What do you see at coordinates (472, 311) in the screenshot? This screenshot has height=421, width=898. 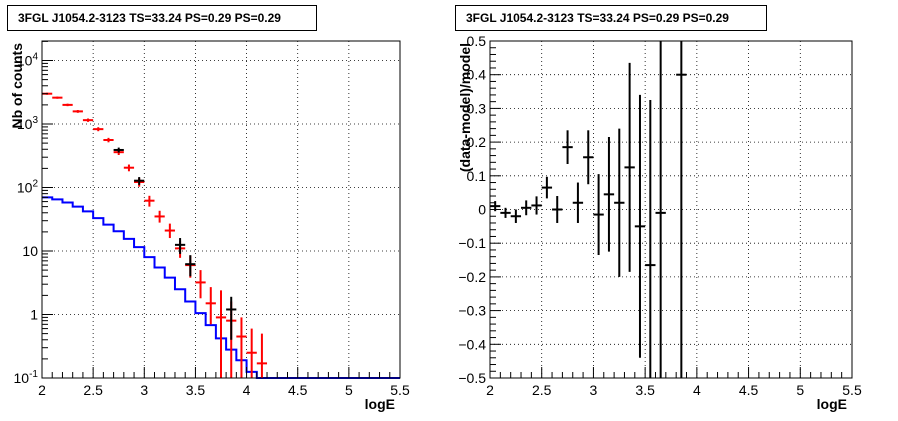 I see `y-tick-label: −0.3` at bounding box center [472, 311].